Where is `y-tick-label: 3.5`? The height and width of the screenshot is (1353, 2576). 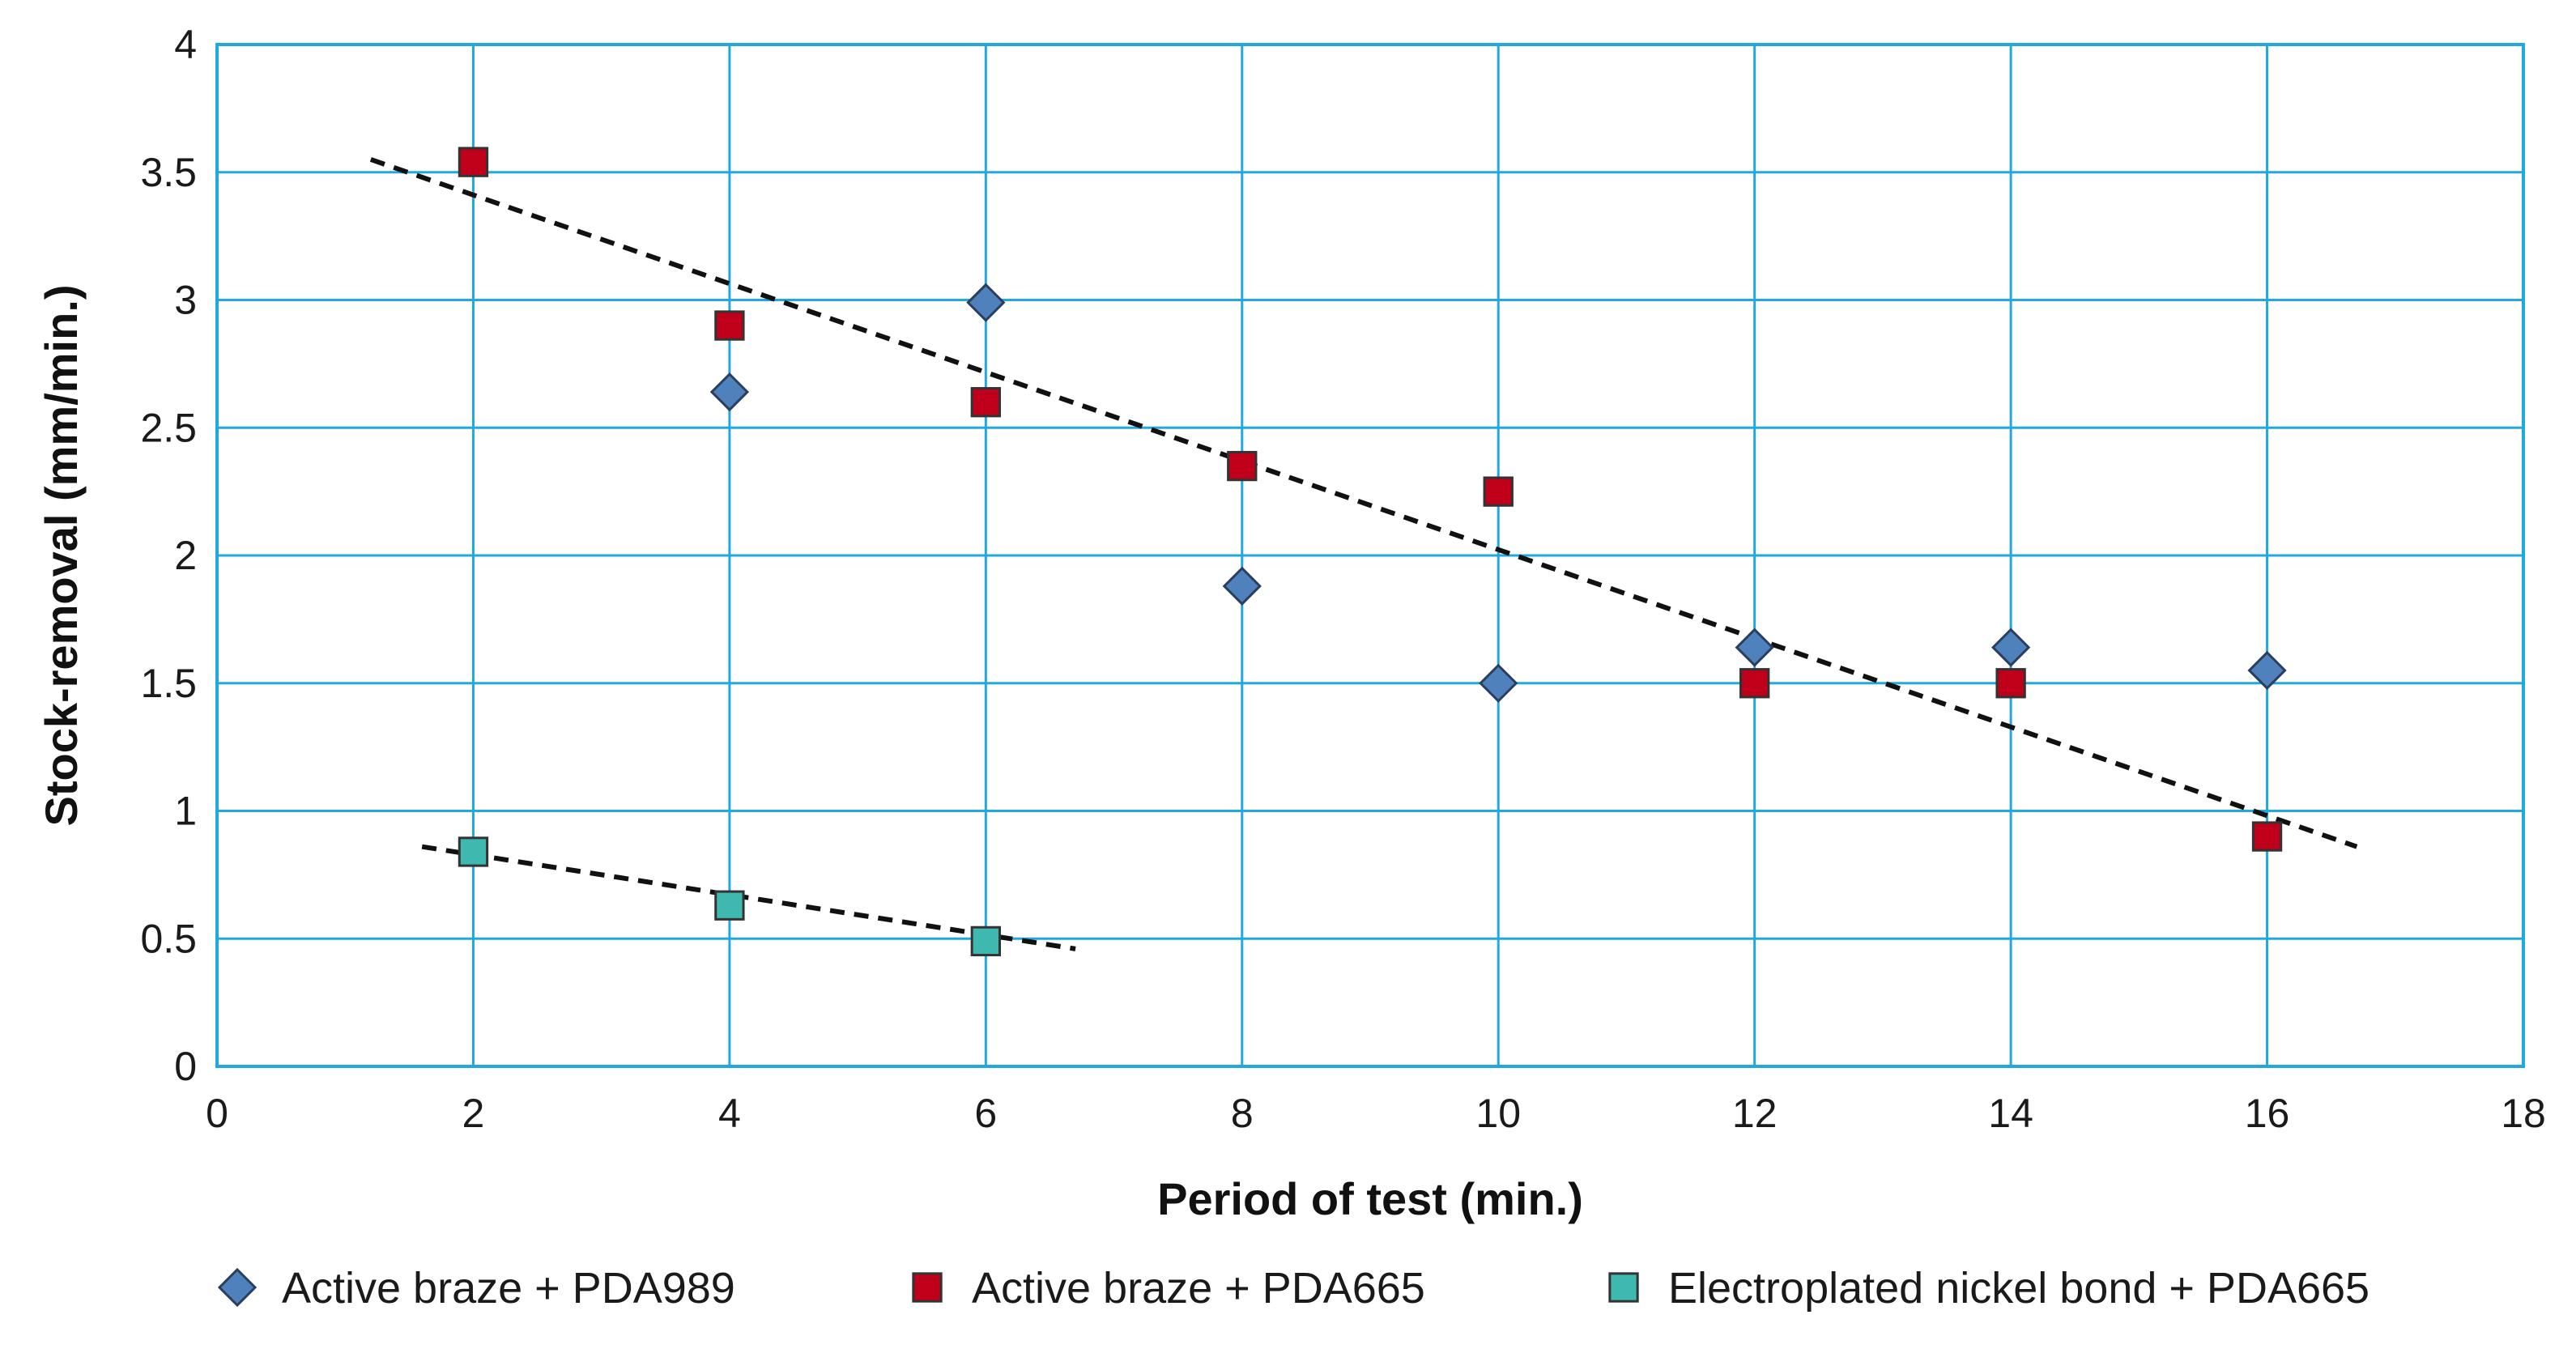 y-tick-label: 3.5 is located at coordinates (168, 172).